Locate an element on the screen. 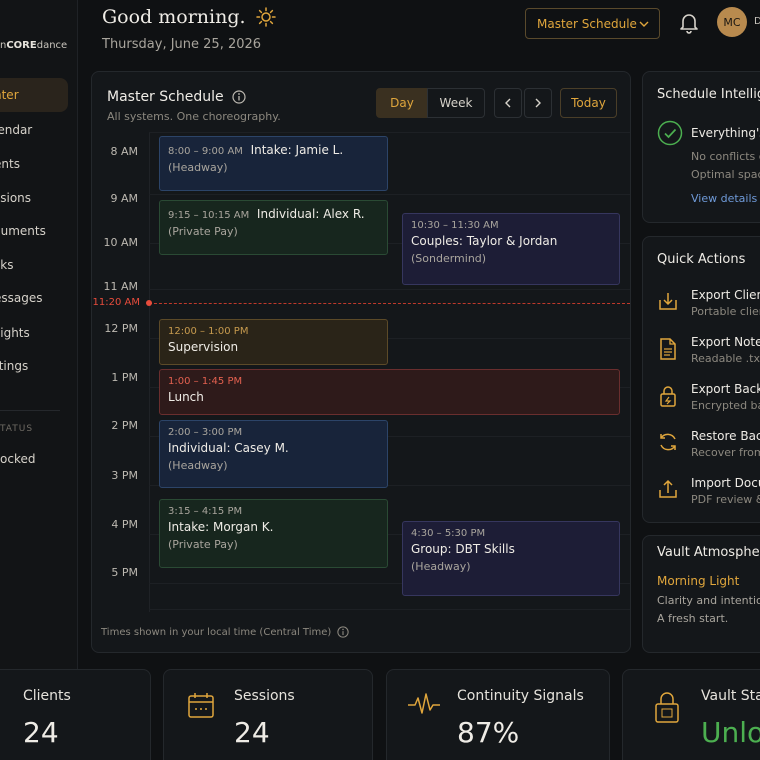 The height and width of the screenshot is (760, 760). sidebar-item-label: ssions is located at coordinates (16, 198).